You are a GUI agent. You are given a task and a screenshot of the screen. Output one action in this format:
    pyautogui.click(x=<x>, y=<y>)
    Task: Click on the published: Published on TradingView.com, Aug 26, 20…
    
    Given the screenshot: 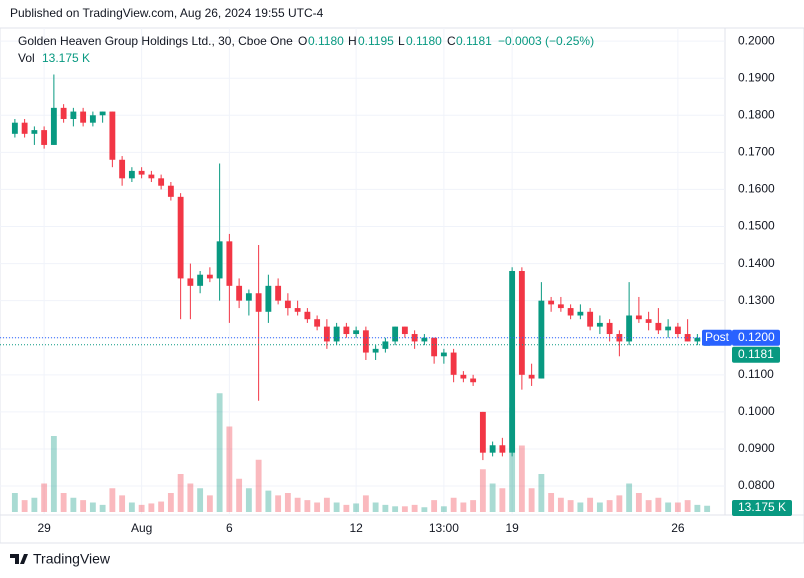 What is the action you would take?
    pyautogui.click(x=167, y=13)
    